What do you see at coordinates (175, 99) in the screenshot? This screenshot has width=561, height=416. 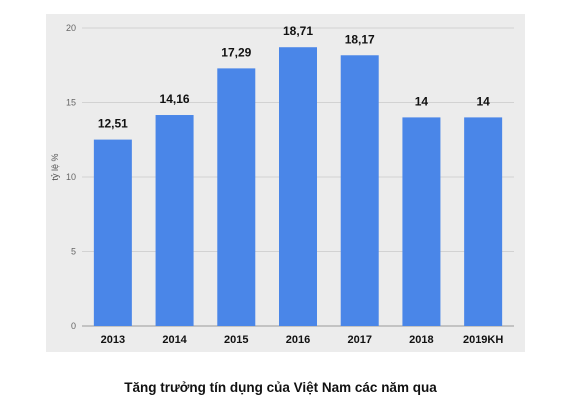 I see `data-label: 14,16` at bounding box center [175, 99].